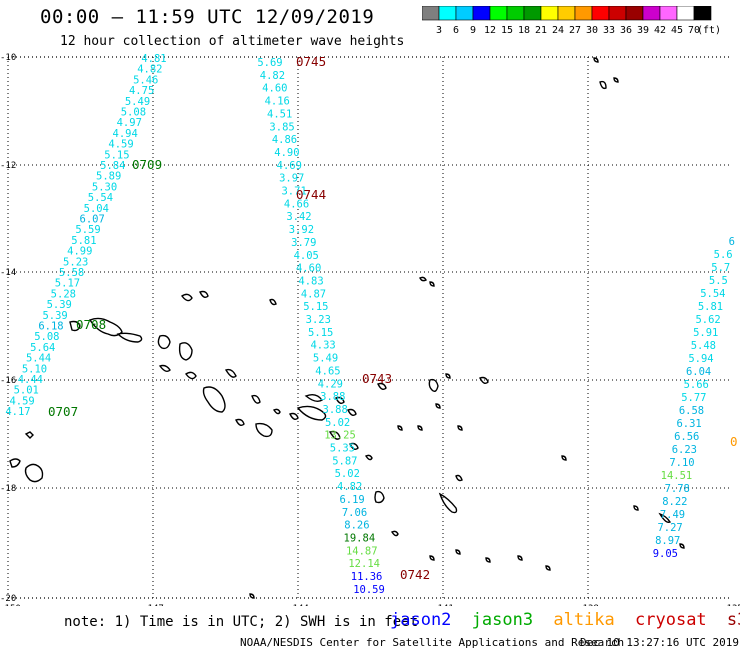 This screenshot has height=650, width=740. I want to click on wave-height-label: 3.97, so click(291, 179).